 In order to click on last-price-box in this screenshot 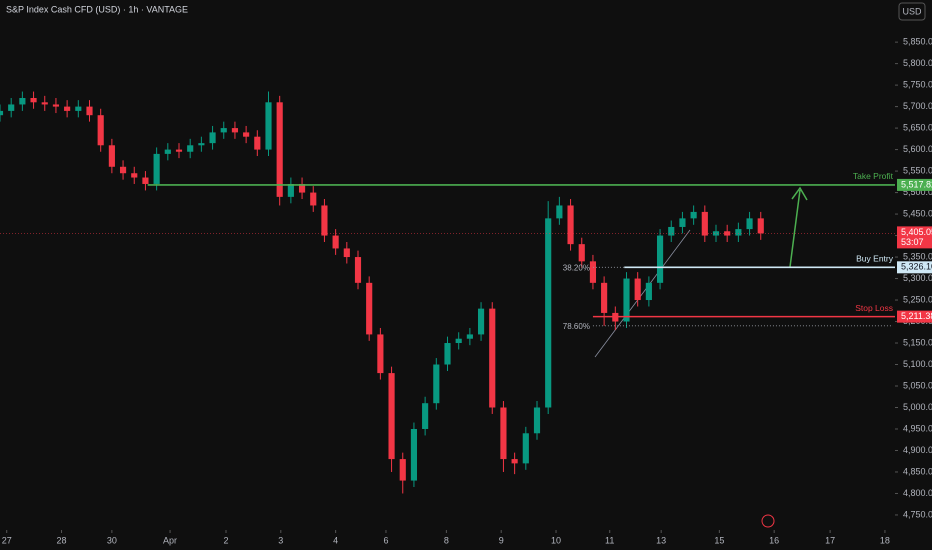, I will do `click(914, 237)`.